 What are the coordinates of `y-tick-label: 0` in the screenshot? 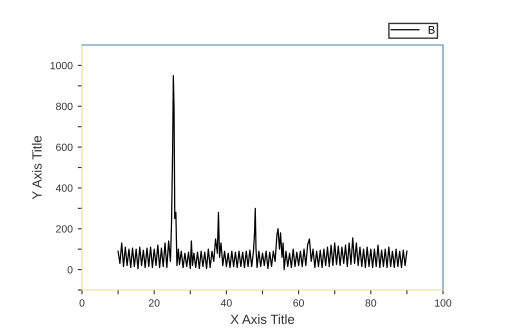 It's located at (70, 270).